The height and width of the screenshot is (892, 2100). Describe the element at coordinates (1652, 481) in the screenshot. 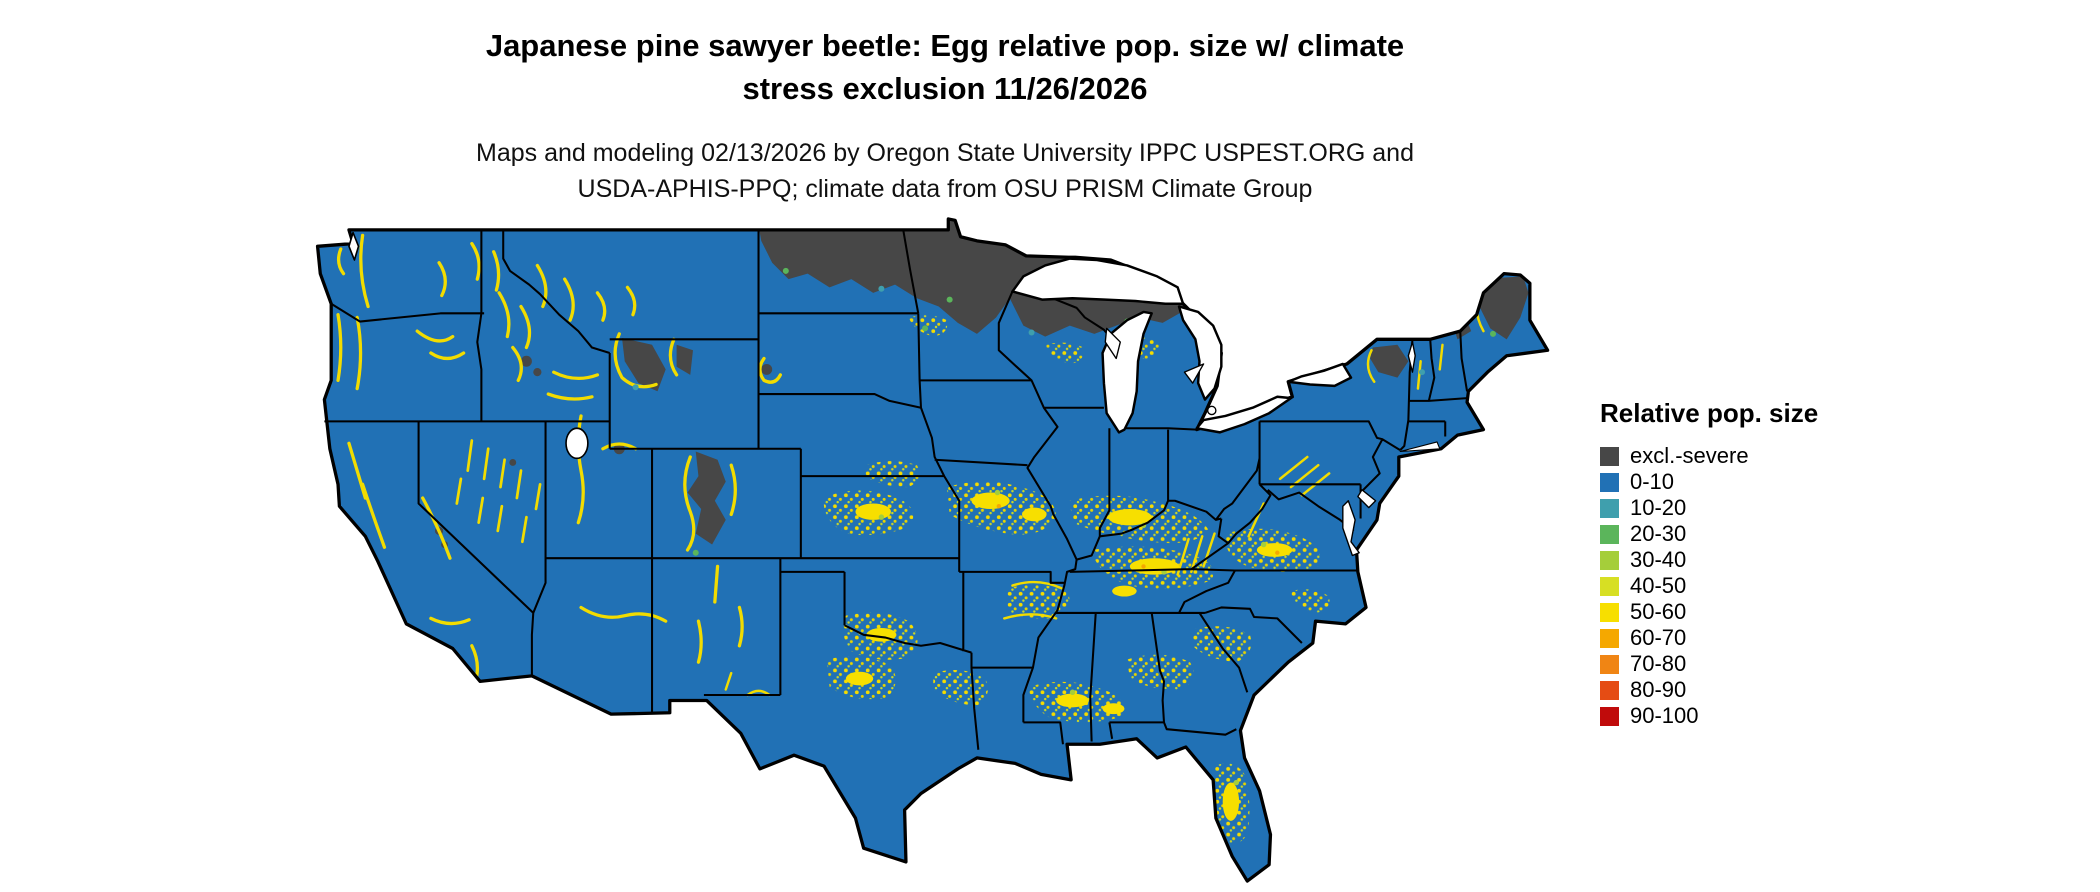

I see `legend-label: 0-10` at that location.